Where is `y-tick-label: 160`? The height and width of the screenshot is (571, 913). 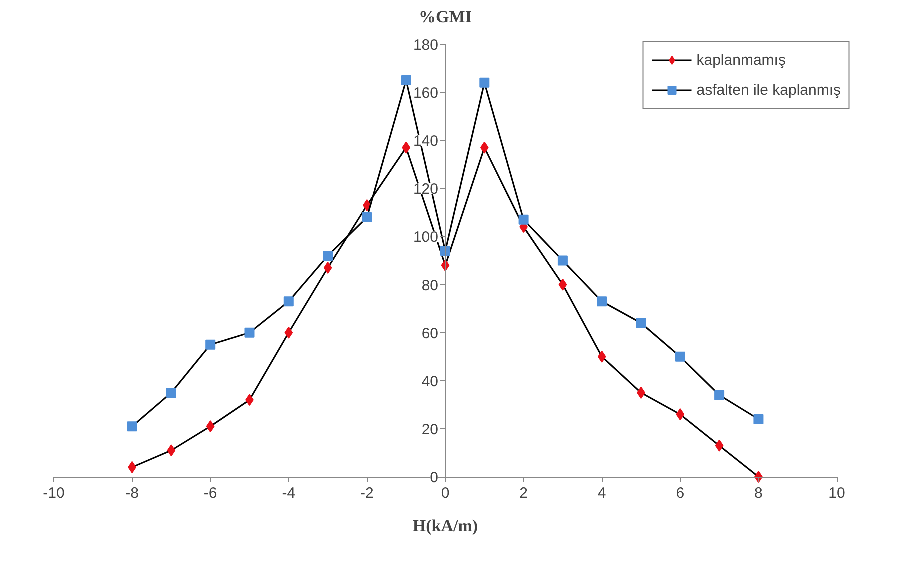
y-tick-label: 160 is located at coordinates (426, 93).